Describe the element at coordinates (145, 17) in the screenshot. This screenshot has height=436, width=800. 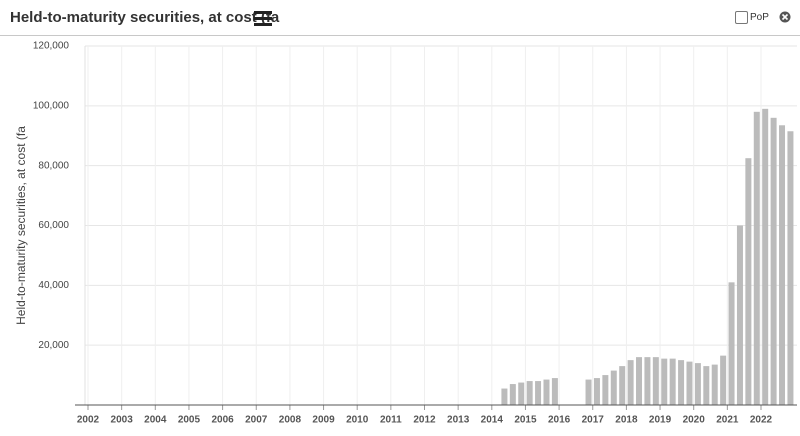
I see `widget-title: Held-to-maturity securities, at cost (fa` at that location.